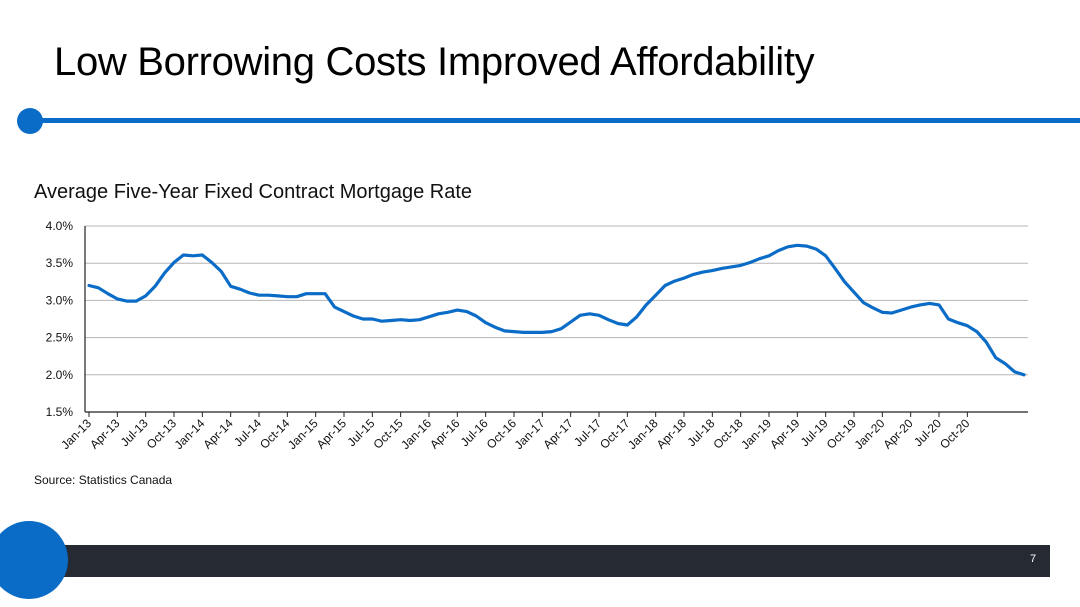 Image resolution: width=1080 pixels, height=607 pixels. I want to click on x-tick-label: Jan-19, so click(756, 434).